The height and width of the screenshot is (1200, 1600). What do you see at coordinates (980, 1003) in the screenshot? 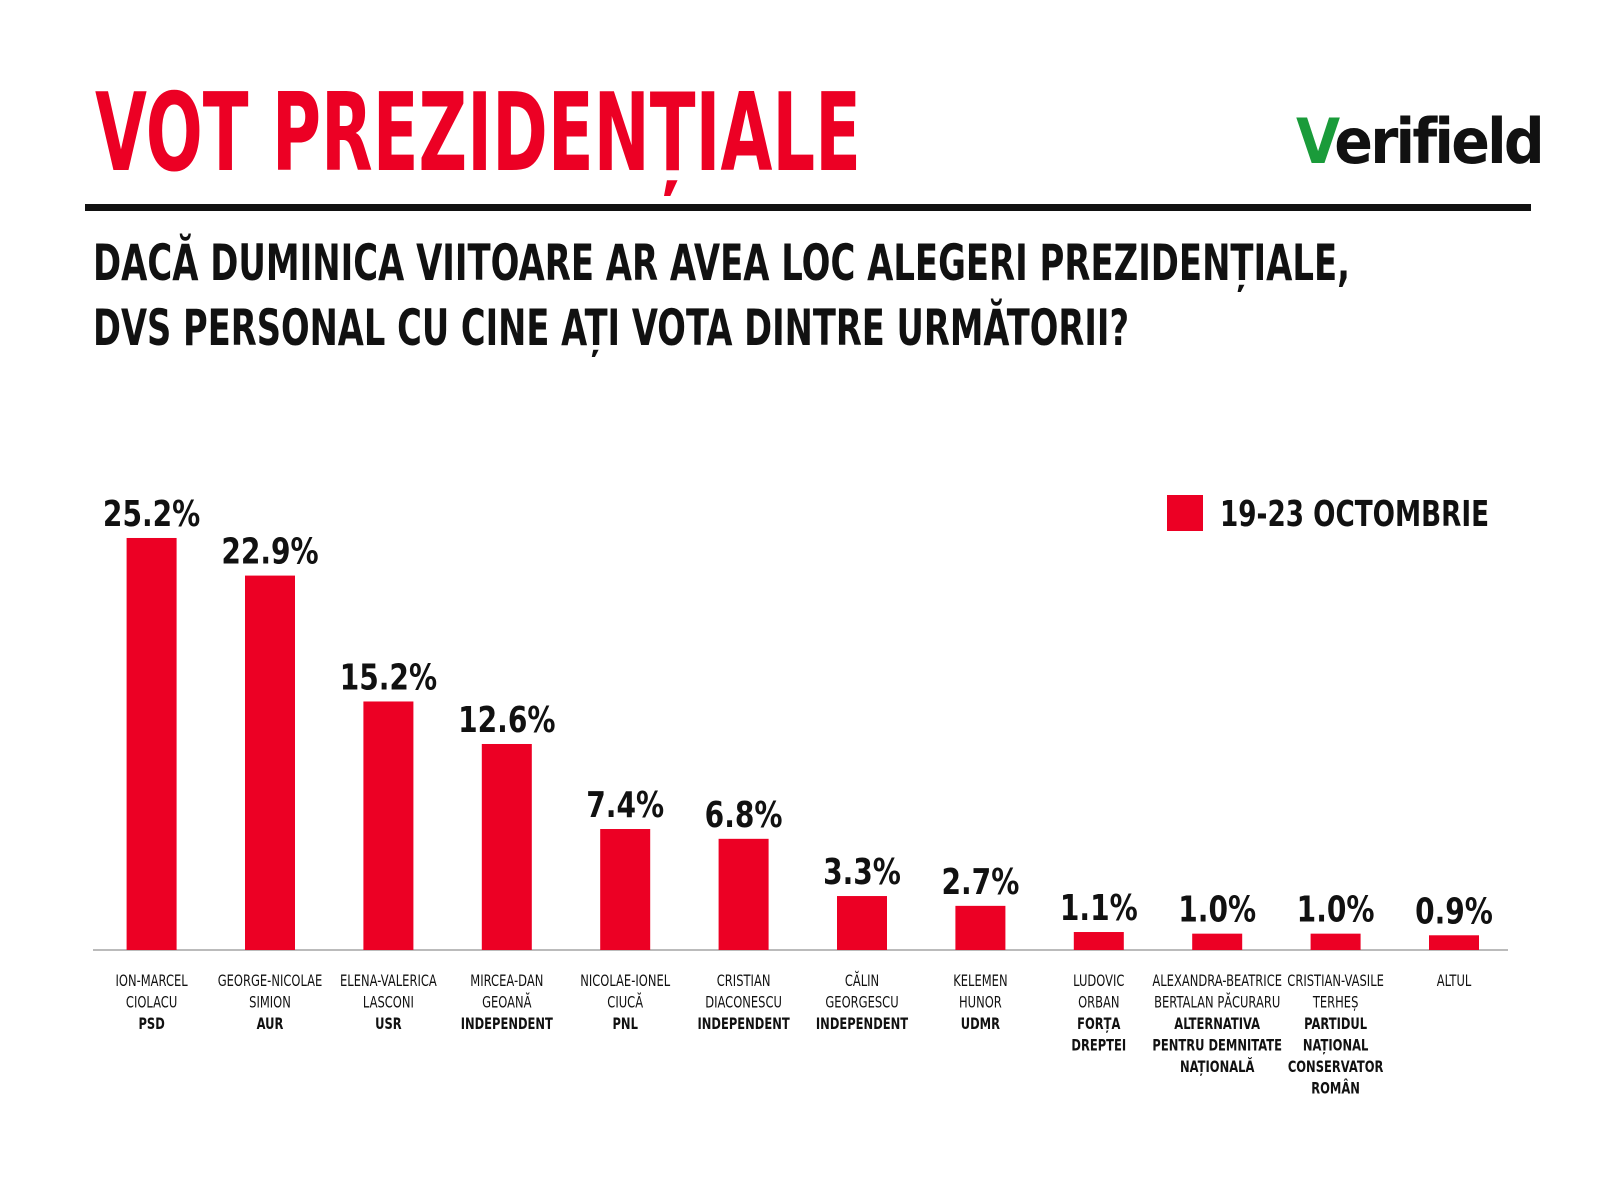
I see `x-tick-label: HUNOR` at bounding box center [980, 1003].